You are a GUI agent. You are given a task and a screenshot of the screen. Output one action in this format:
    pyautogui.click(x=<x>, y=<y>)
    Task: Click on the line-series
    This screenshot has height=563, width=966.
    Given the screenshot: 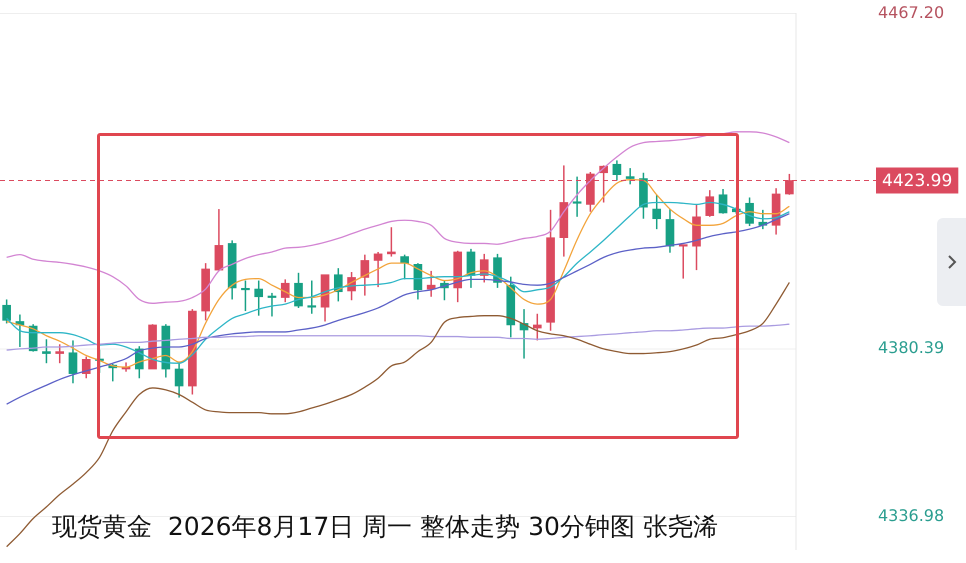 What is the action you would take?
    pyautogui.click(x=398, y=337)
    